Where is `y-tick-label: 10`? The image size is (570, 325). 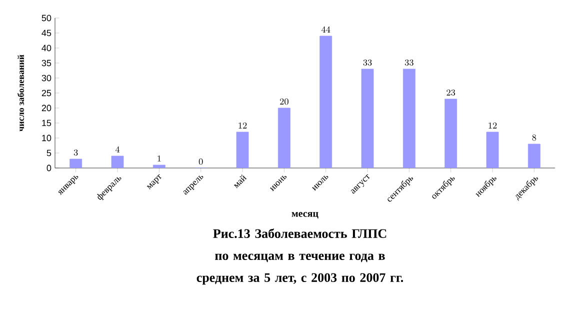
y-tick-label: 10 is located at coordinates (47, 138).